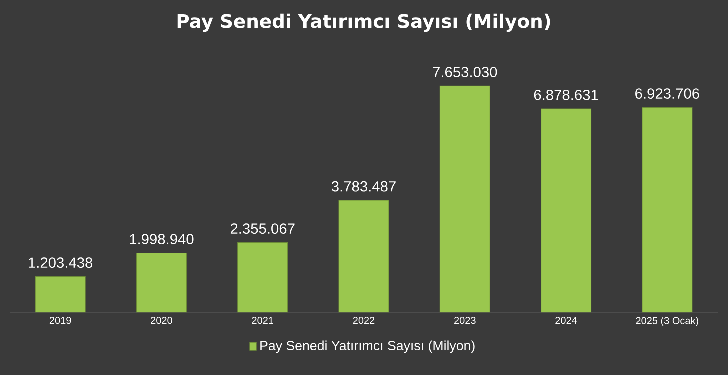 The height and width of the screenshot is (375, 728). Describe the element at coordinates (364, 23) in the screenshot. I see `chart-title: Pay Senedi Yatırımcı Sayısı (Milyon)` at that location.